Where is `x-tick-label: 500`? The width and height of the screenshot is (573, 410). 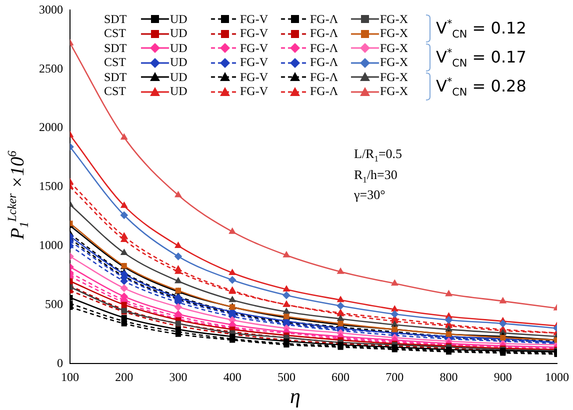
x-tick-label: 500 is located at coordinates (286, 377).